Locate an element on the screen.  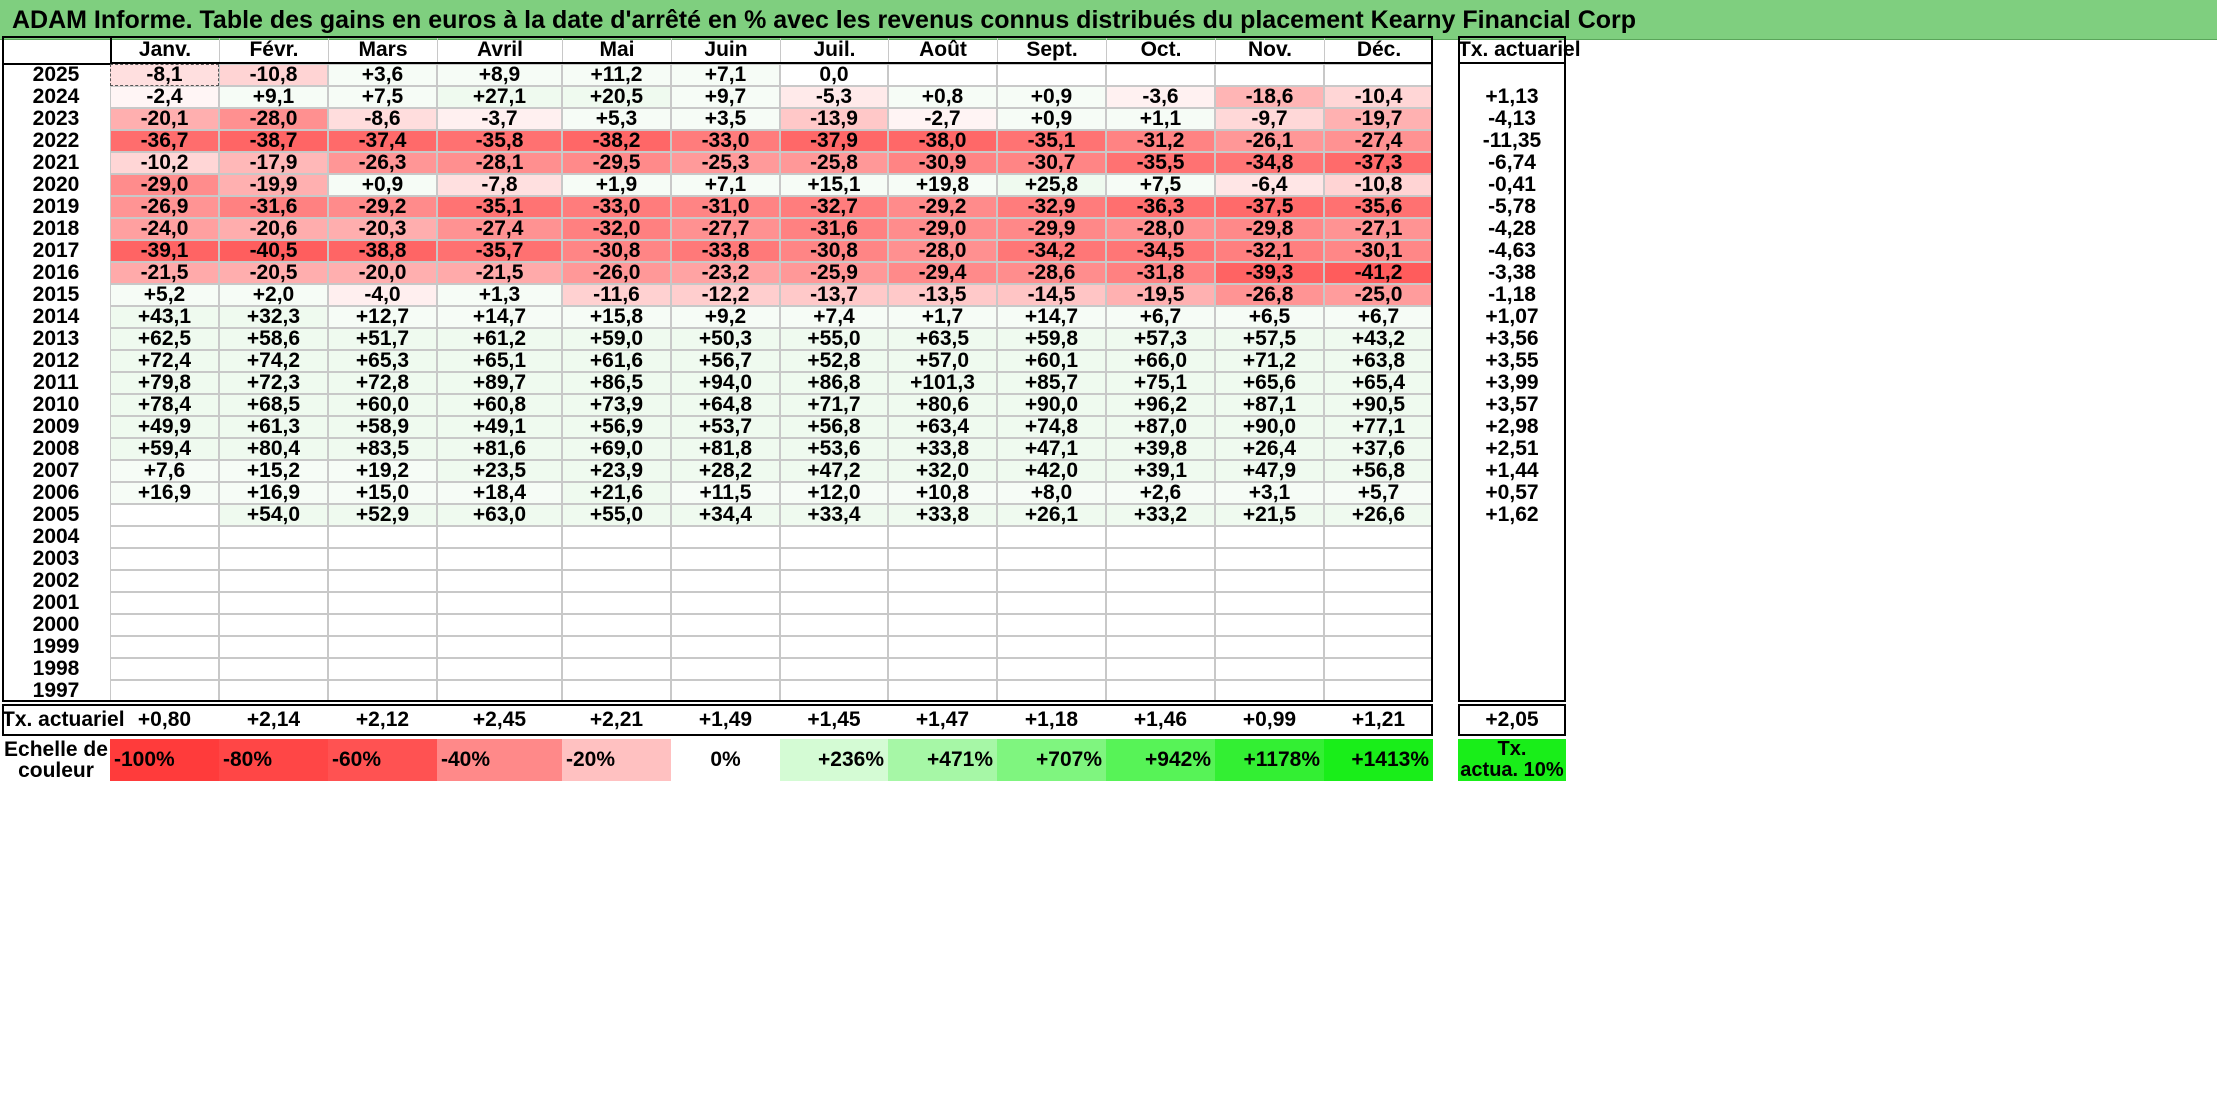
color-scale-label: Echelle de couleur is located at coordinates (56, 760).